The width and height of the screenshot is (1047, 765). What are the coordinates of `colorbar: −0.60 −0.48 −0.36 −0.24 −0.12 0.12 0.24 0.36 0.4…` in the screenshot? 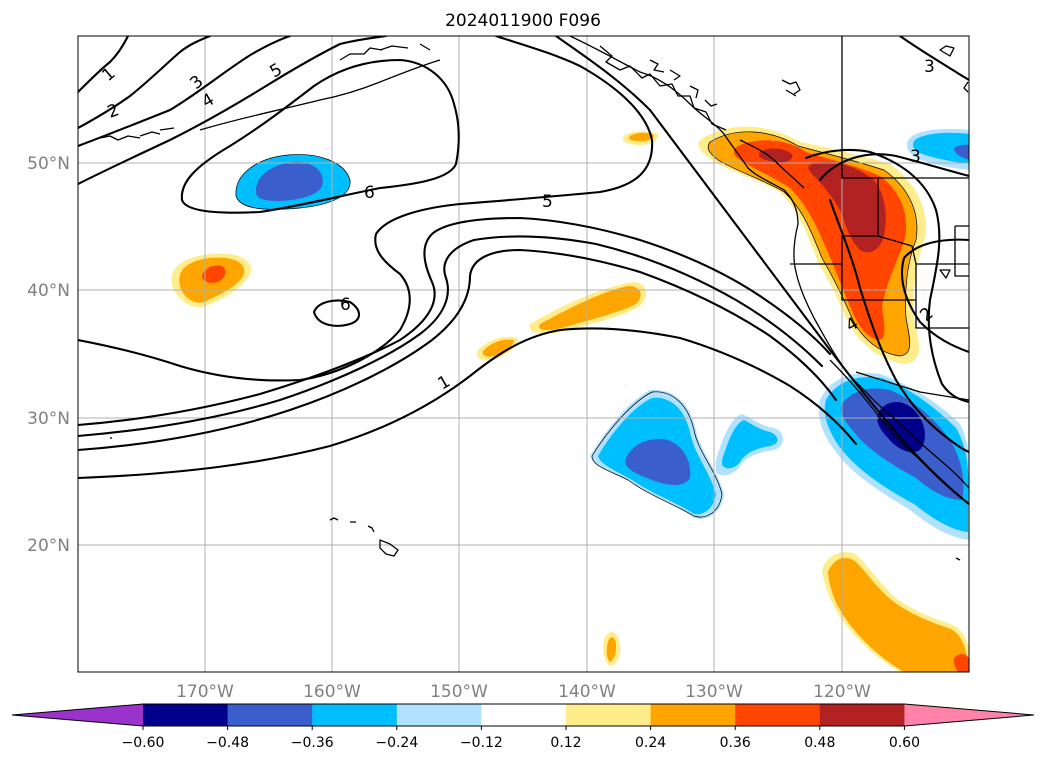 It's located at (523, 727).